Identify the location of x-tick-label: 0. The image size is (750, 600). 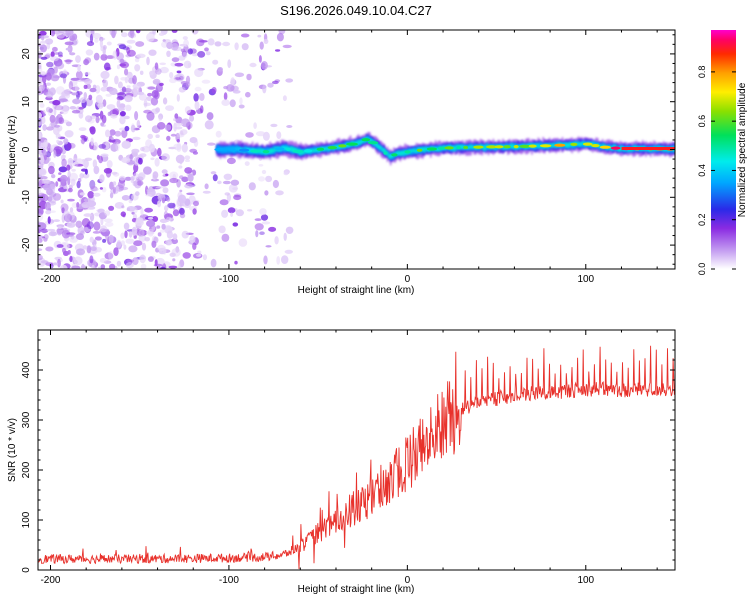
(408, 279).